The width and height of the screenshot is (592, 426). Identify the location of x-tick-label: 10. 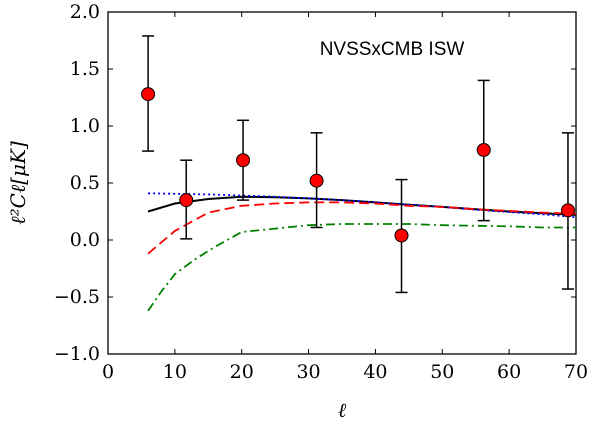
(175, 372).